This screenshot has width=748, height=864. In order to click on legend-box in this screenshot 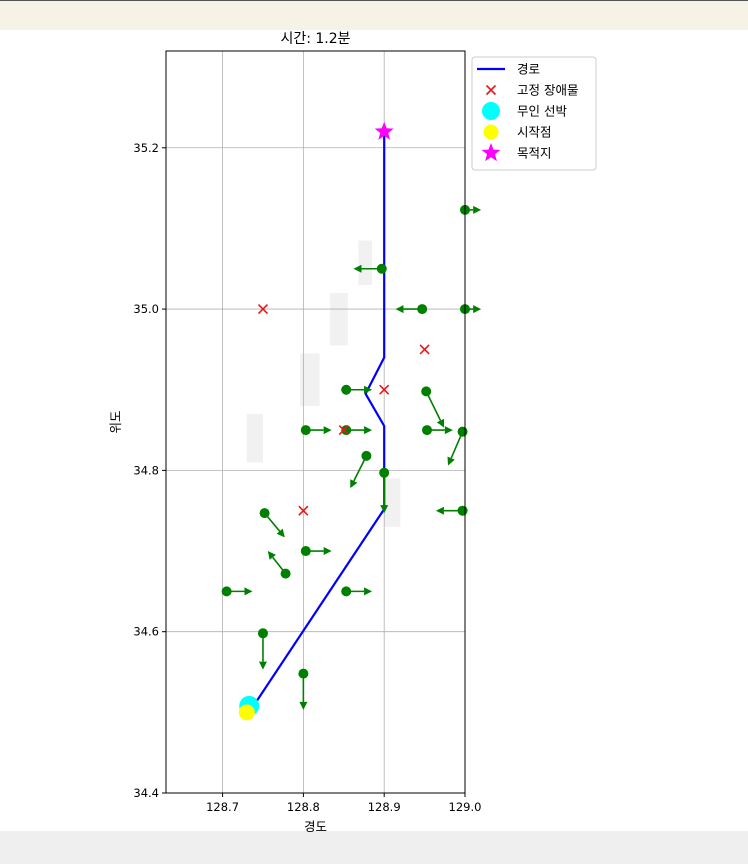, I will do `click(534, 113)`.